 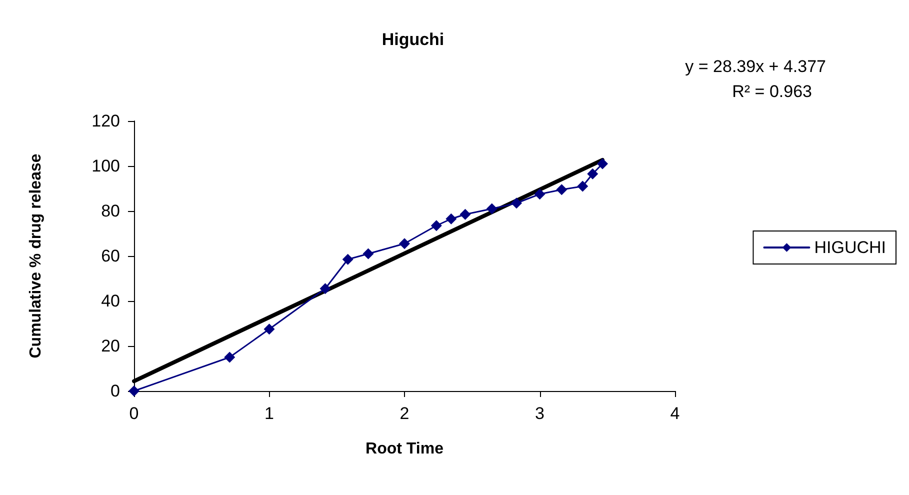 I want to click on y-tick-label: 100, so click(x=106, y=166).